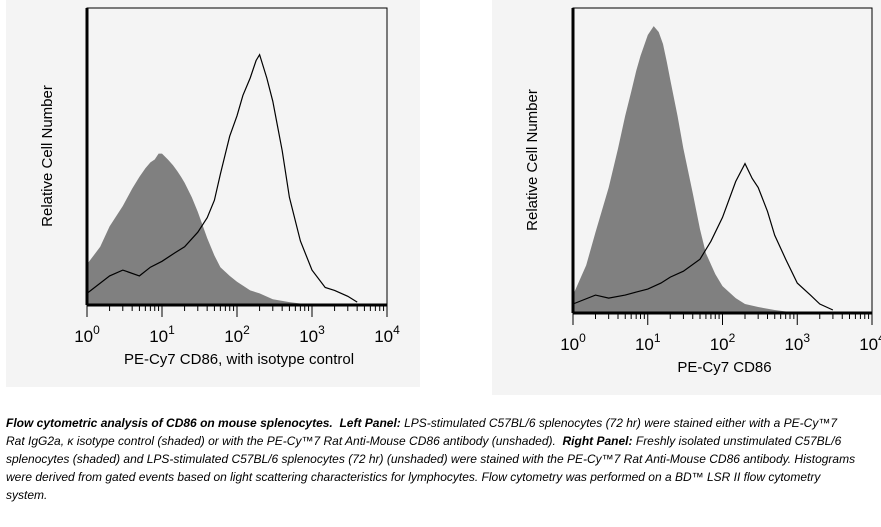  Describe the element at coordinates (573, 342) in the screenshot. I see `right-x-tick-label: 10⁰` at that location.